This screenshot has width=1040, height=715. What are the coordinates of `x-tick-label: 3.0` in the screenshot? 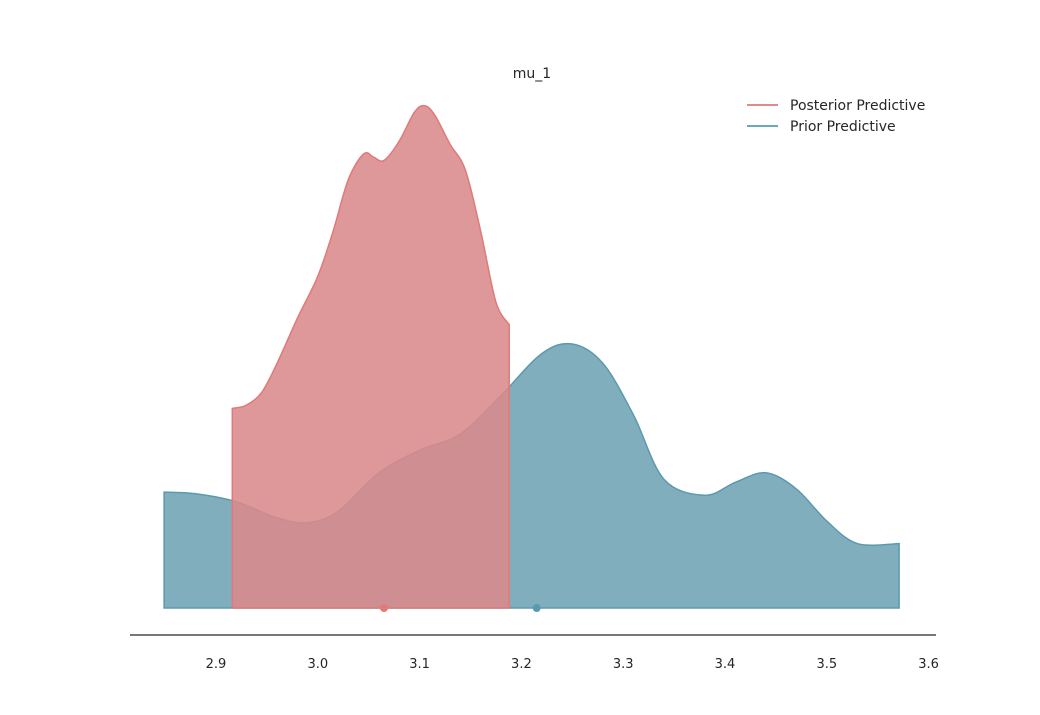 It's located at (317, 664).